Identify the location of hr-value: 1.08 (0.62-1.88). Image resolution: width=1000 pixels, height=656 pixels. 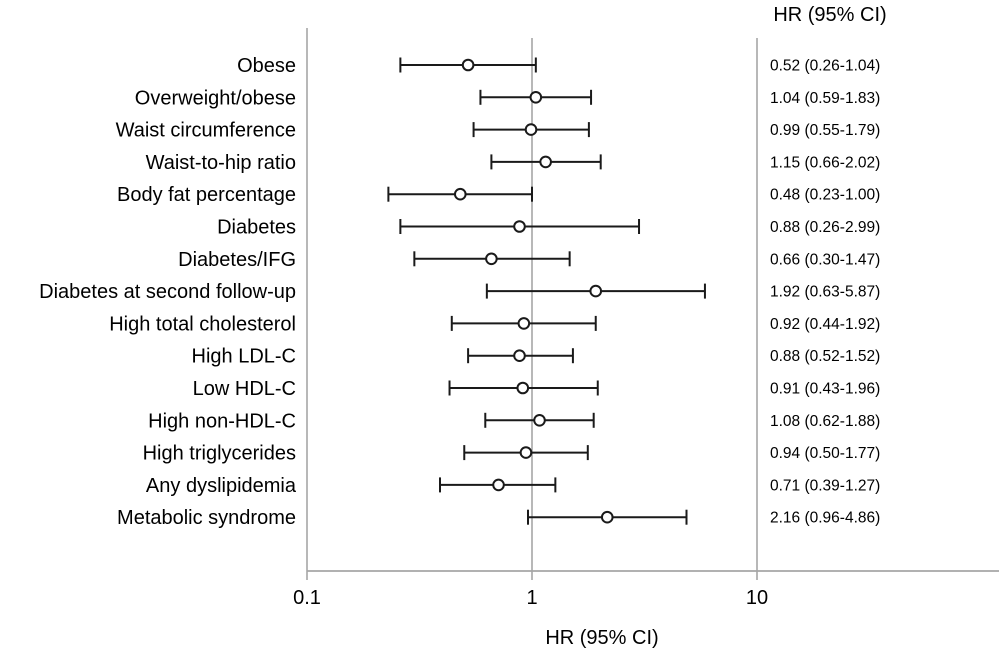
(825, 421).